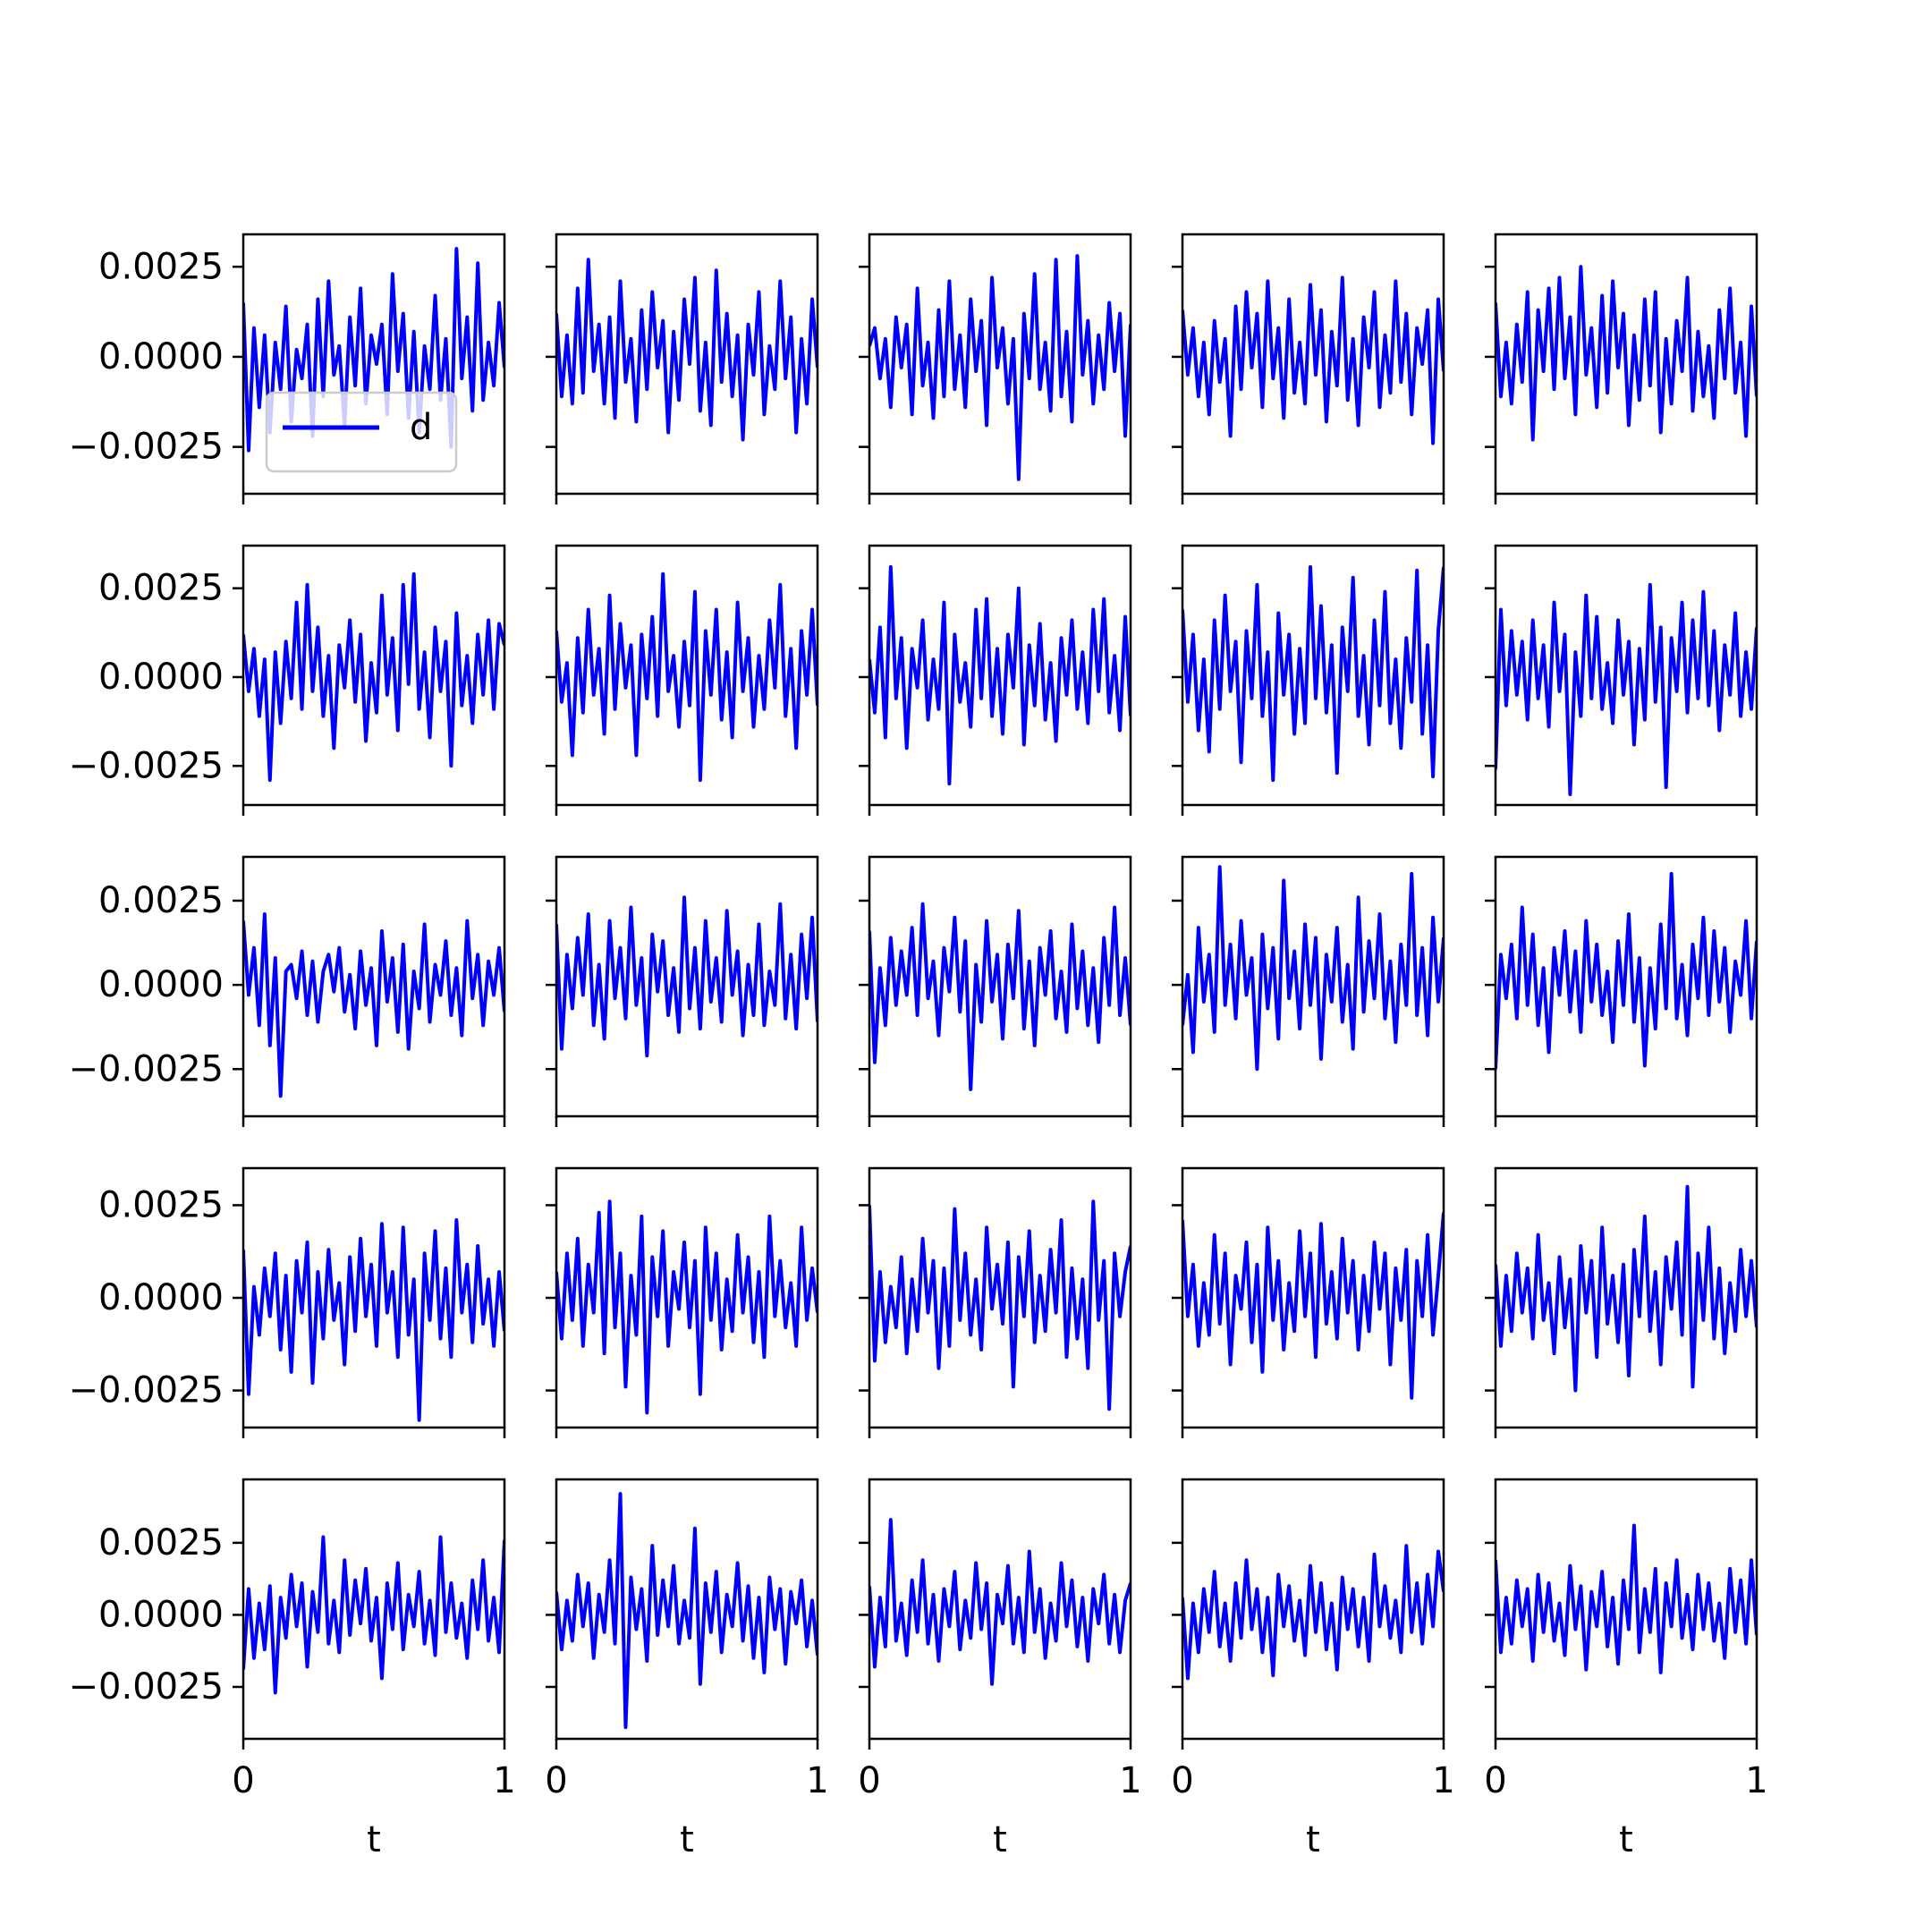 This screenshot has height=1932, width=1932. What do you see at coordinates (361, 432) in the screenshot?
I see `legend-box` at bounding box center [361, 432].